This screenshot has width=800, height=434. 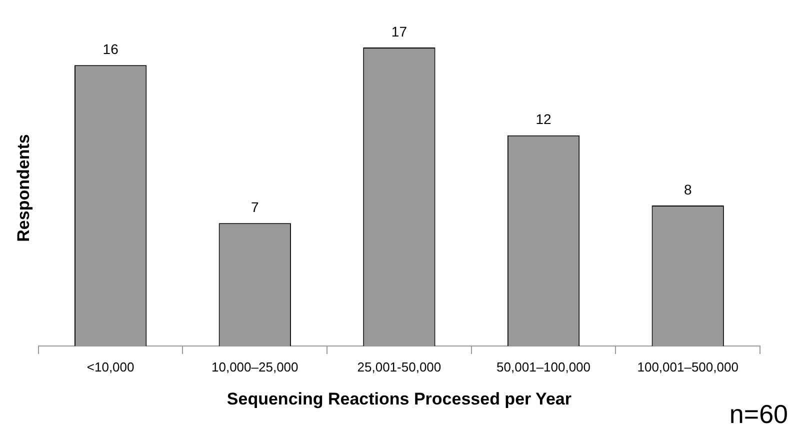 What do you see at coordinates (687, 366) in the screenshot?
I see `x-tick-label: 100,001–500,000` at bounding box center [687, 366].